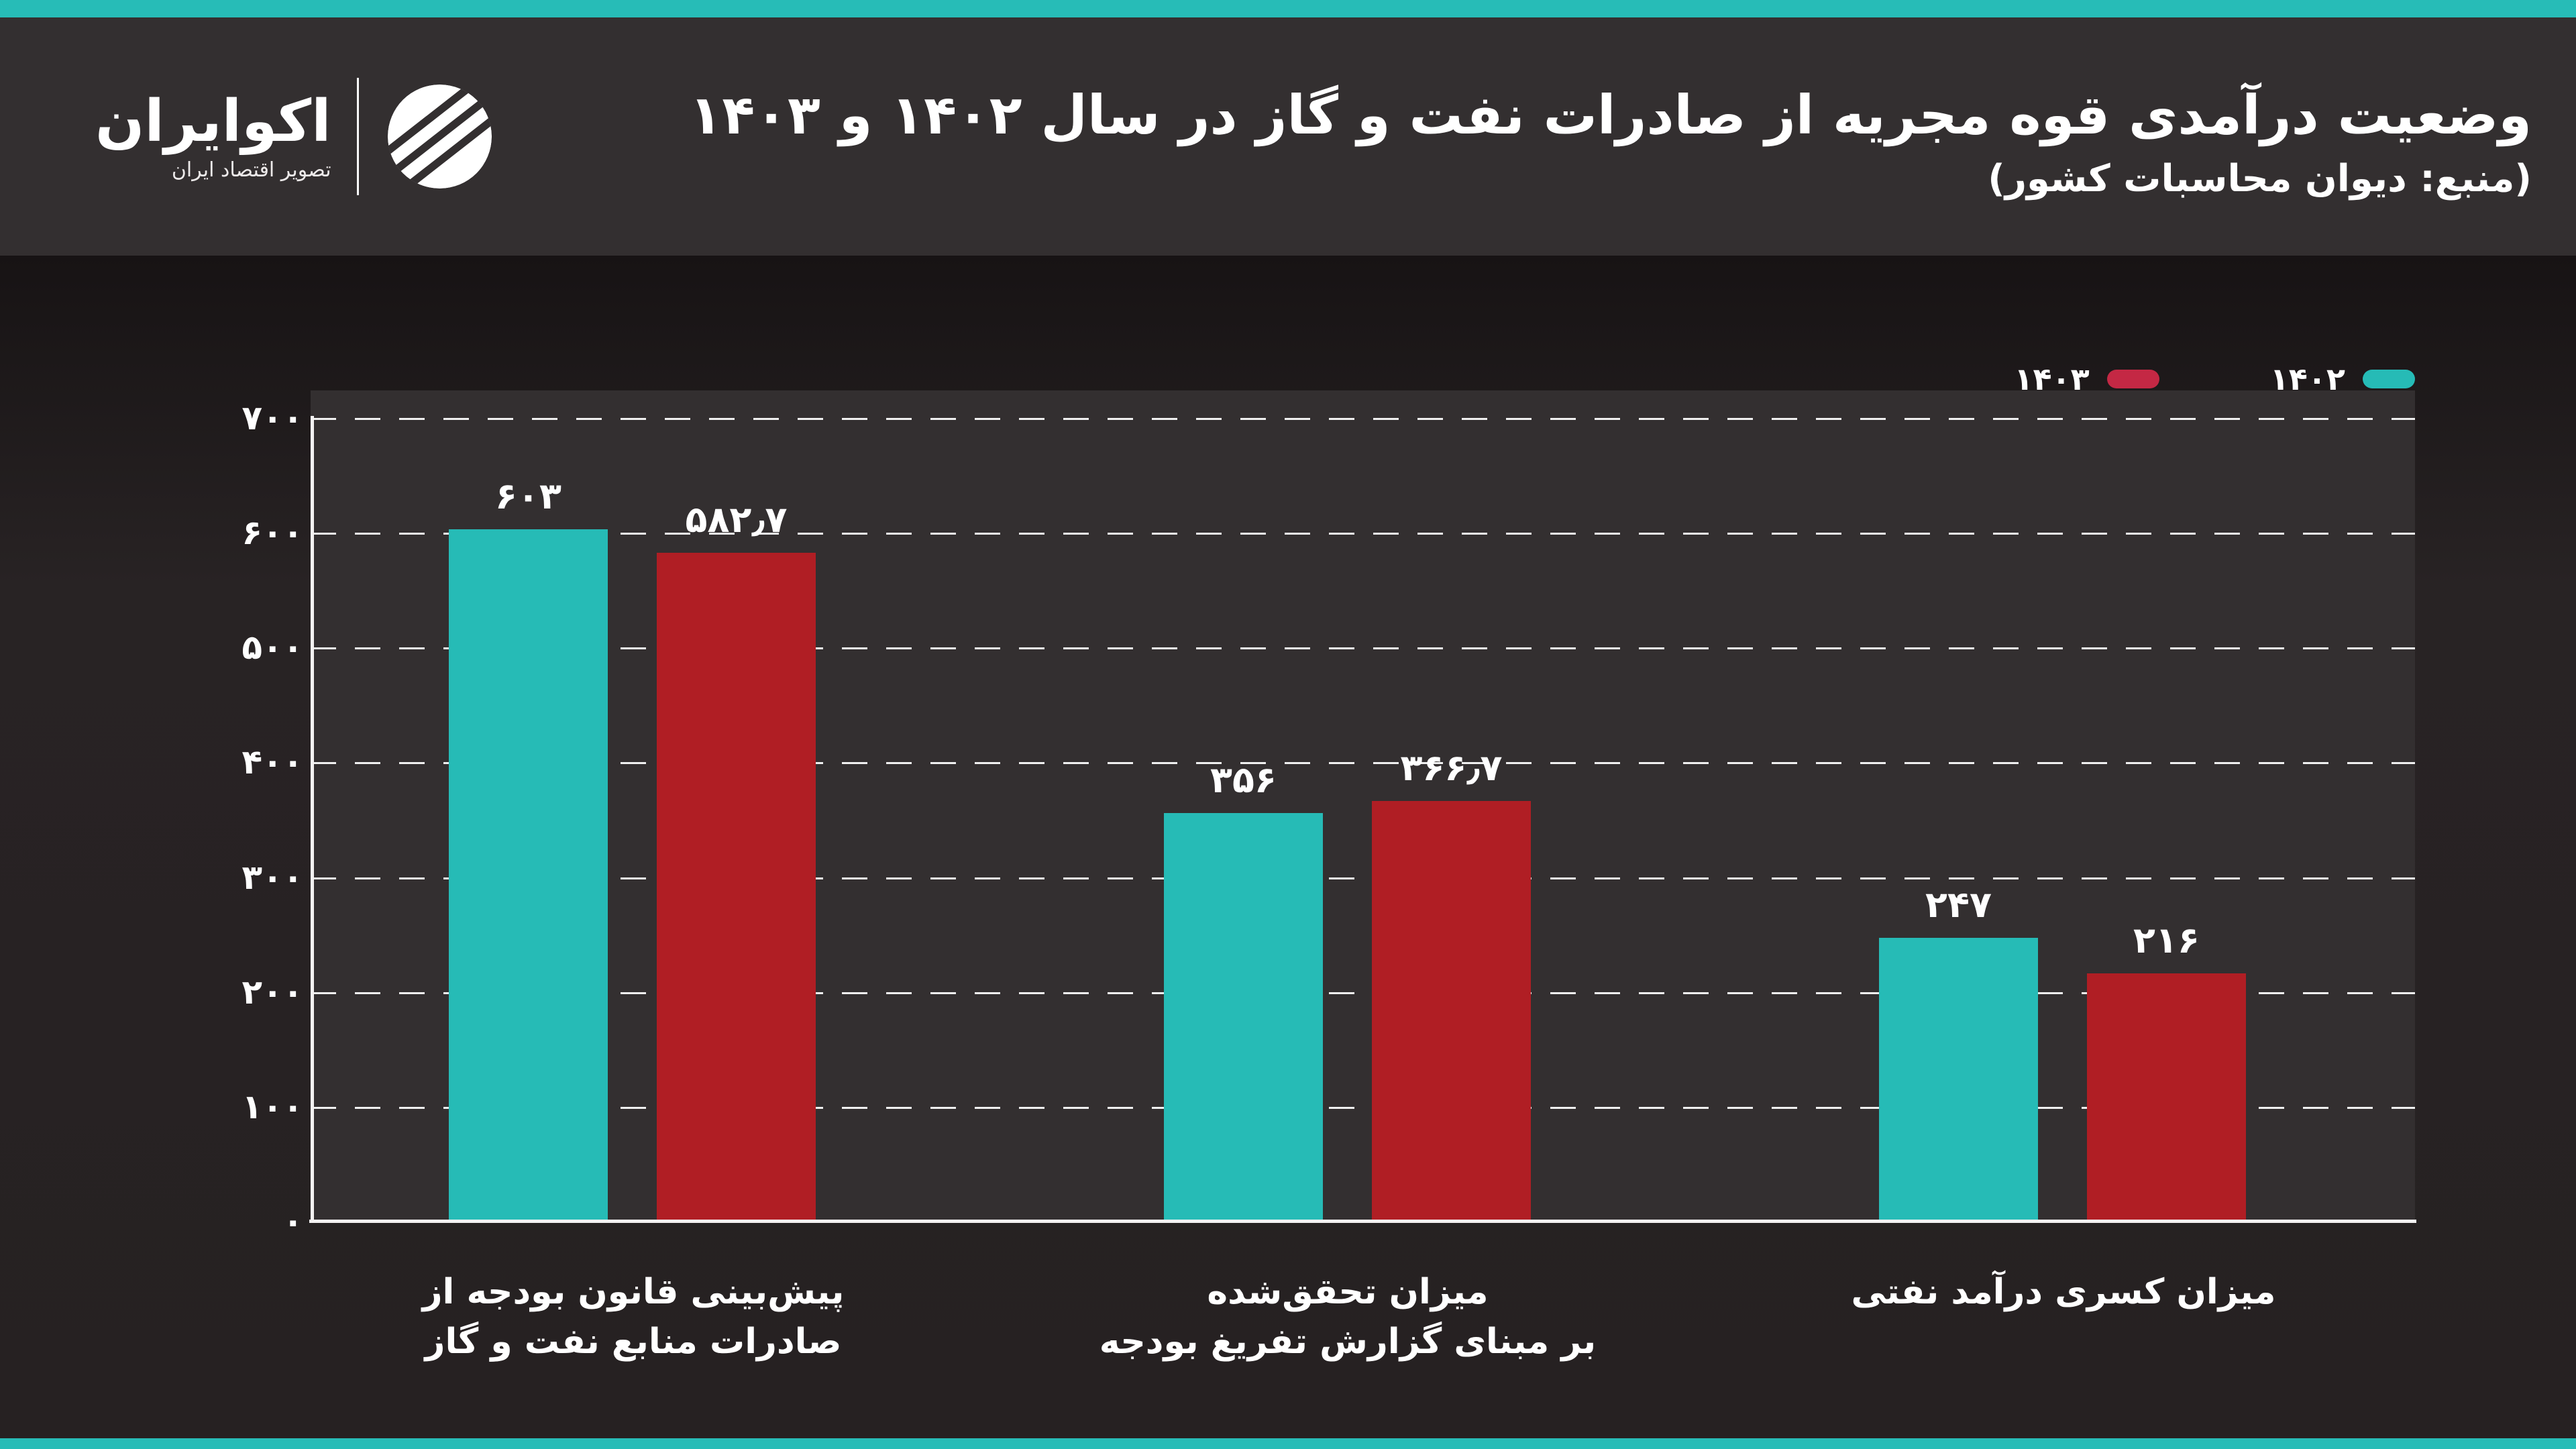 This screenshot has width=2576, height=1449. I want to click on brand-name: اکوایران, so click(213, 121).